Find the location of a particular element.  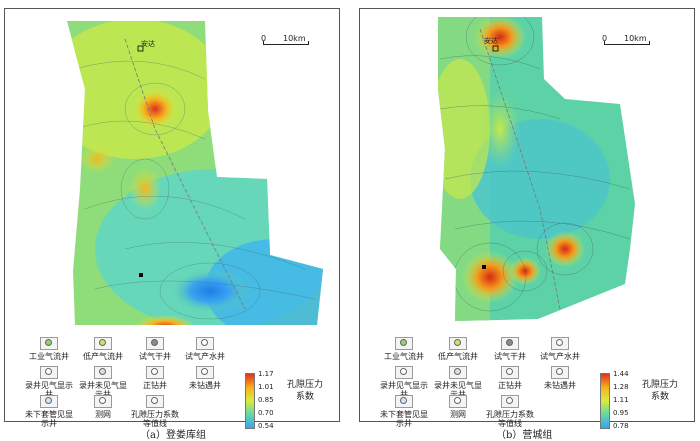

colorbar-tick-label: 0.54 is located at coordinates (266, 426).